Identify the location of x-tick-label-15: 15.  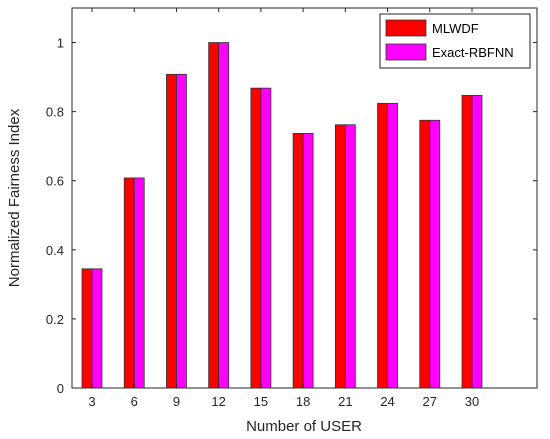
(261, 401).